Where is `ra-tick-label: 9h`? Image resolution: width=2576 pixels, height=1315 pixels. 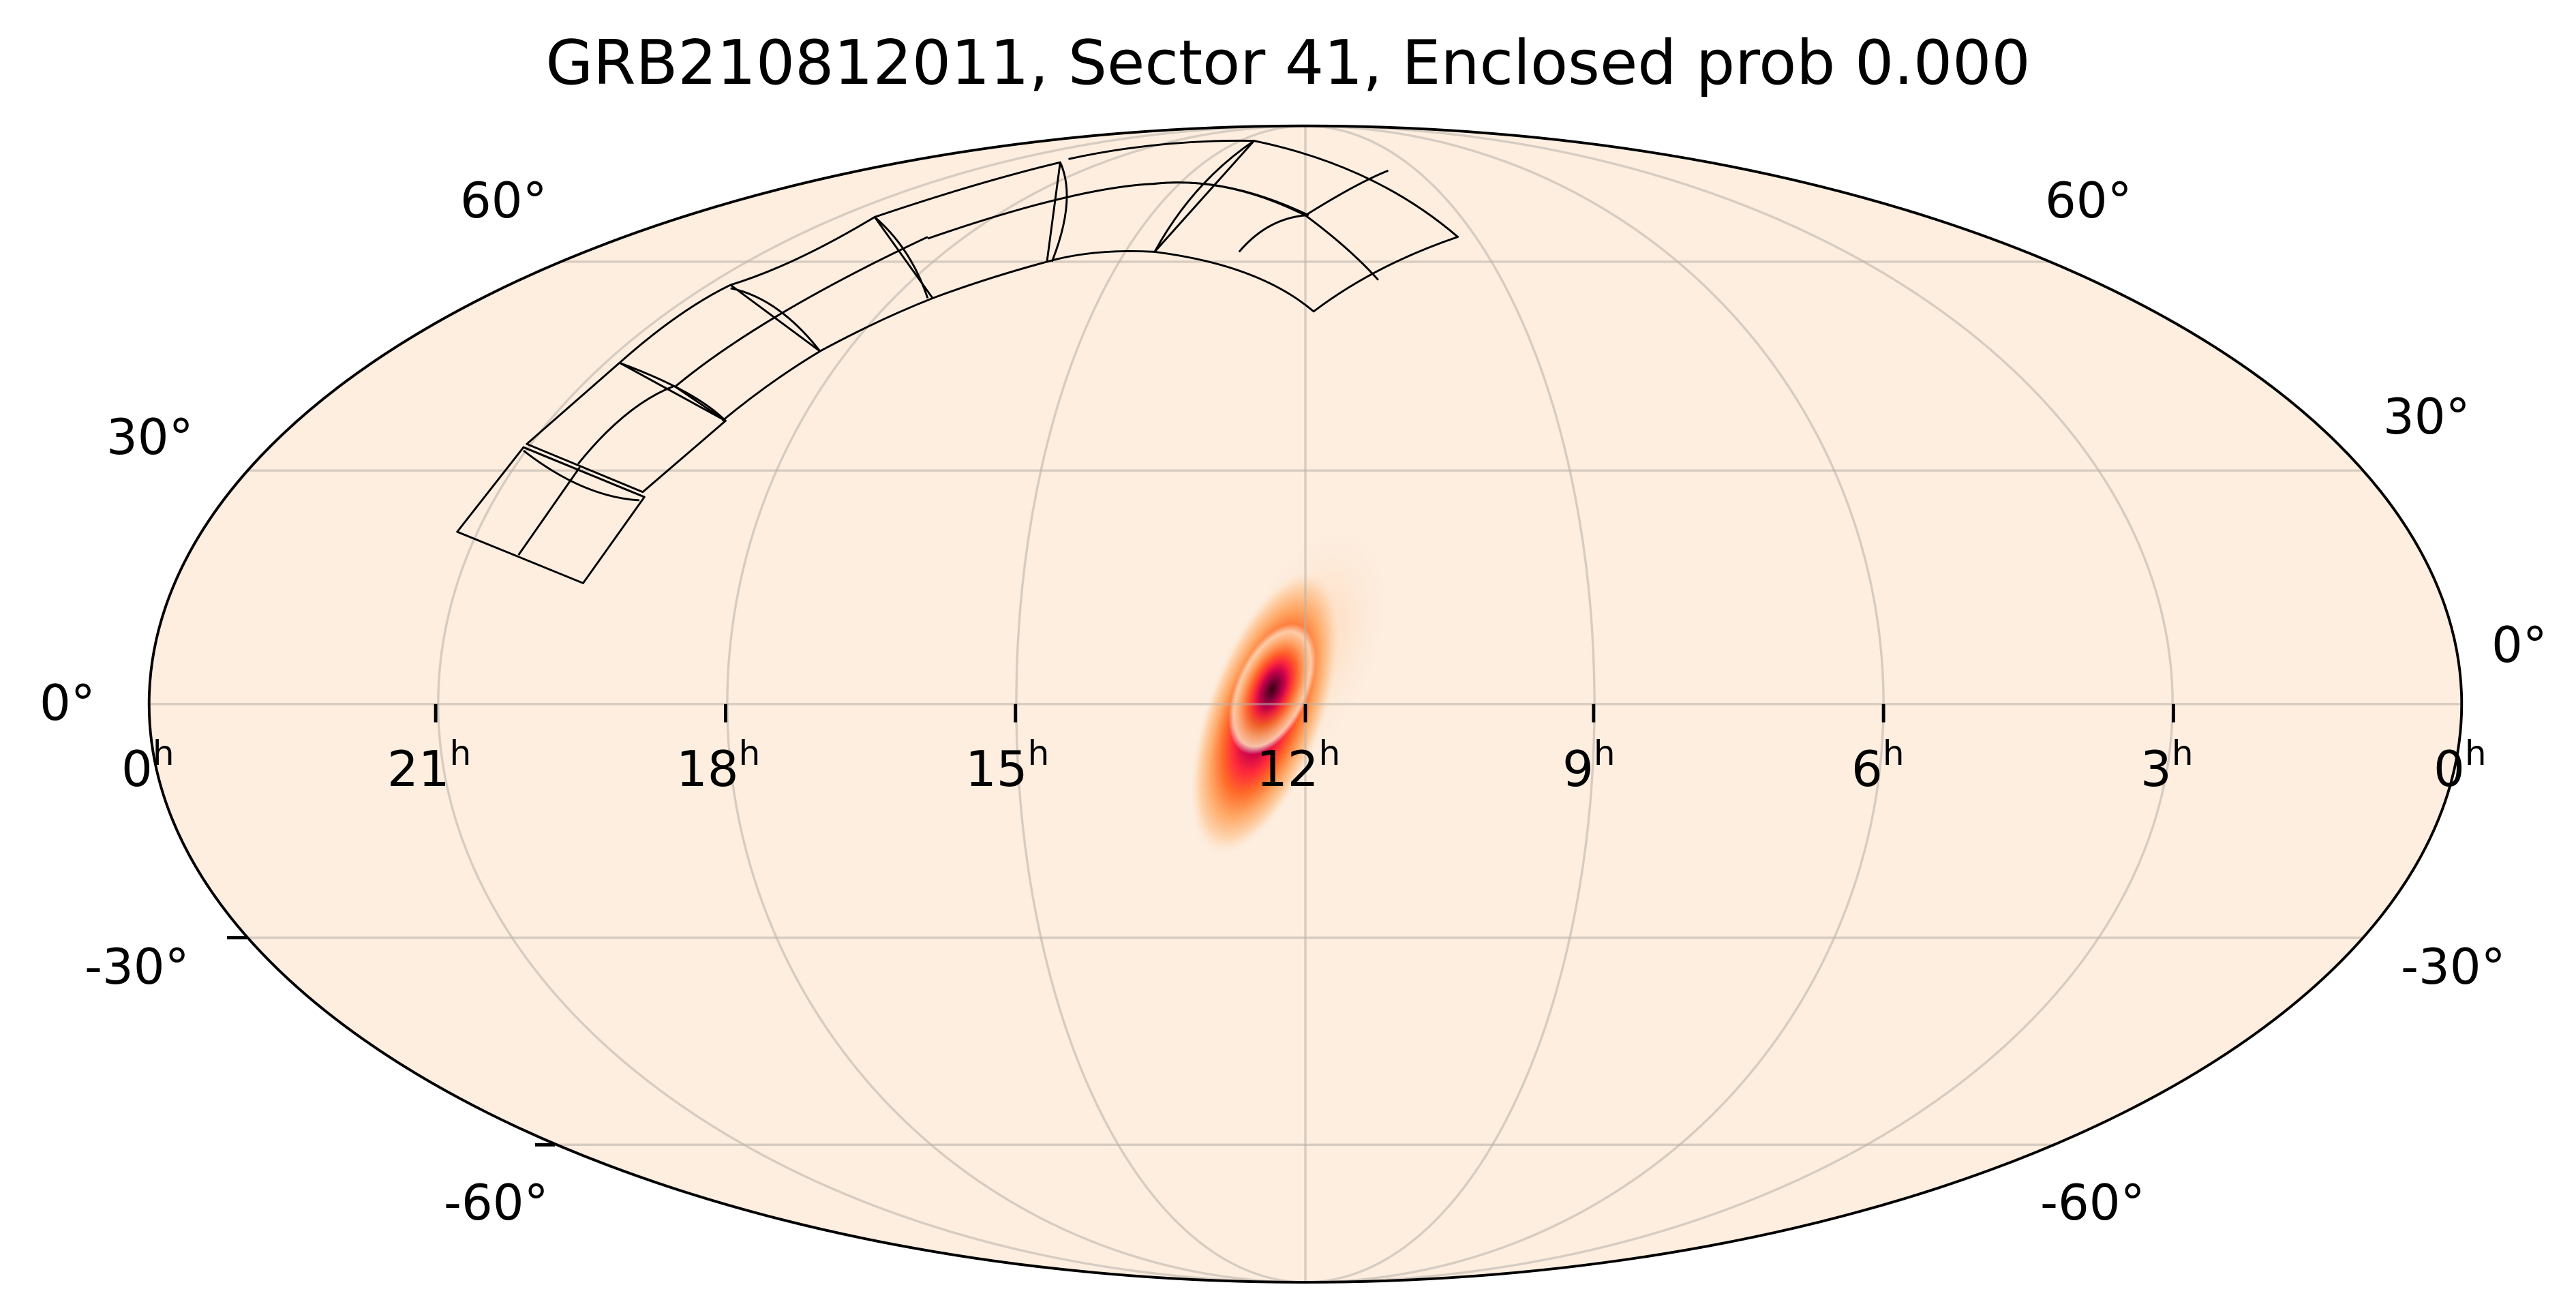
ra-tick-label: 9h is located at coordinates (1589, 766).